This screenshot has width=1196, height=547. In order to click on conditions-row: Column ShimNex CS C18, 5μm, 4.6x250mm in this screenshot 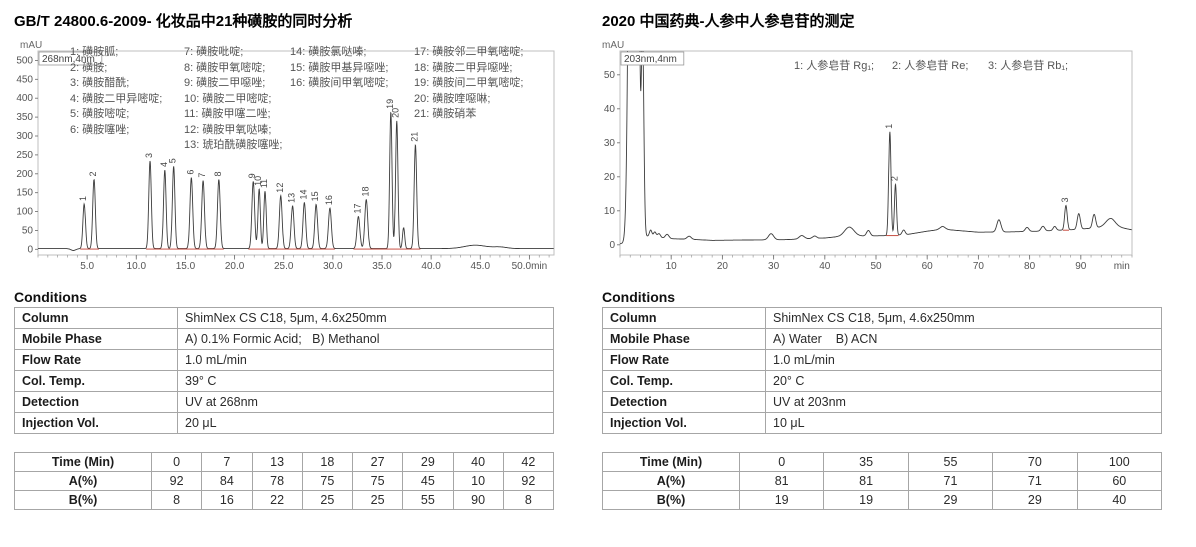, I will do `click(882, 318)`.